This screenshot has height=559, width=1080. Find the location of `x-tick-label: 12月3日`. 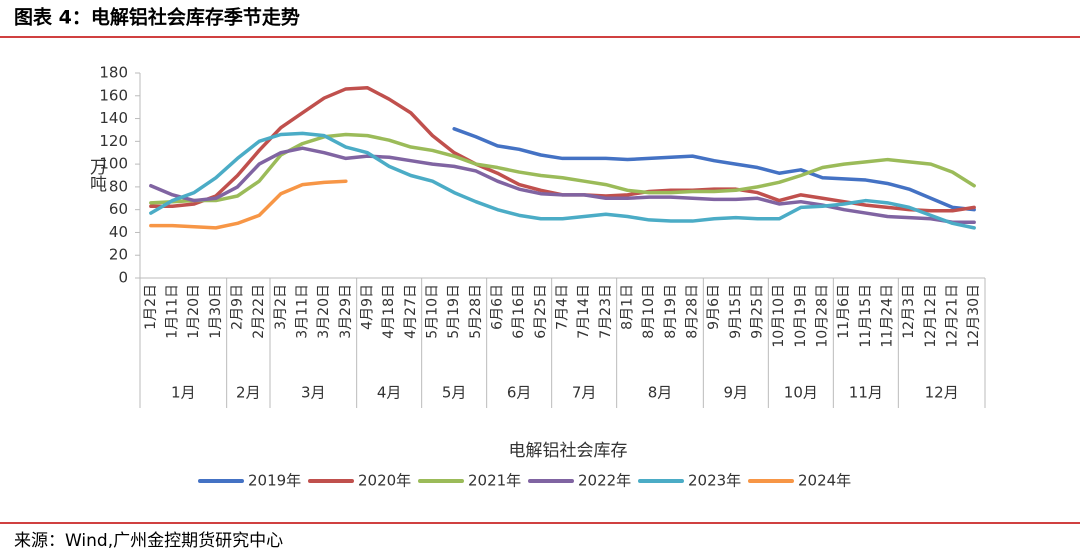

x-tick-label: 12月3日 is located at coordinates (909, 311).